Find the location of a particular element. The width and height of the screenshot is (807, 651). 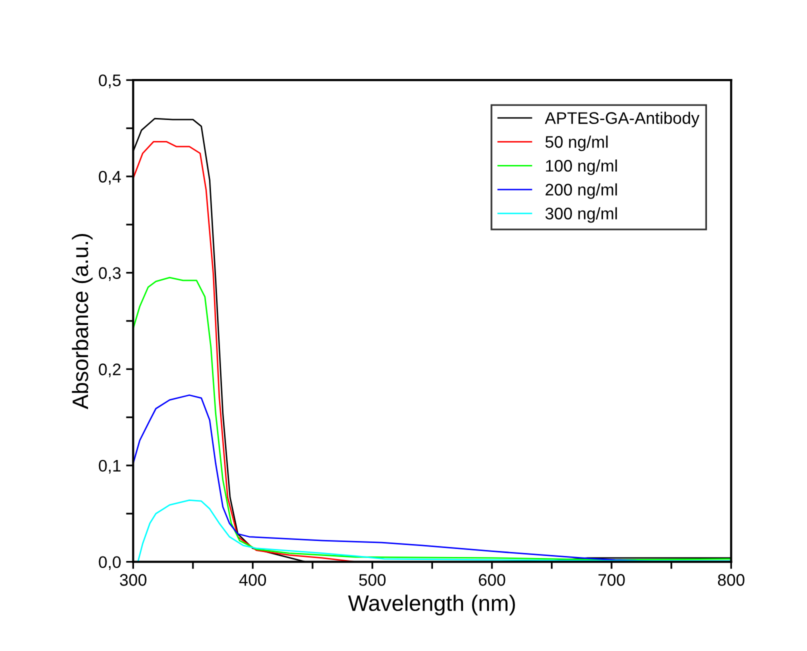

x-tick-label: 400 is located at coordinates (252, 580).